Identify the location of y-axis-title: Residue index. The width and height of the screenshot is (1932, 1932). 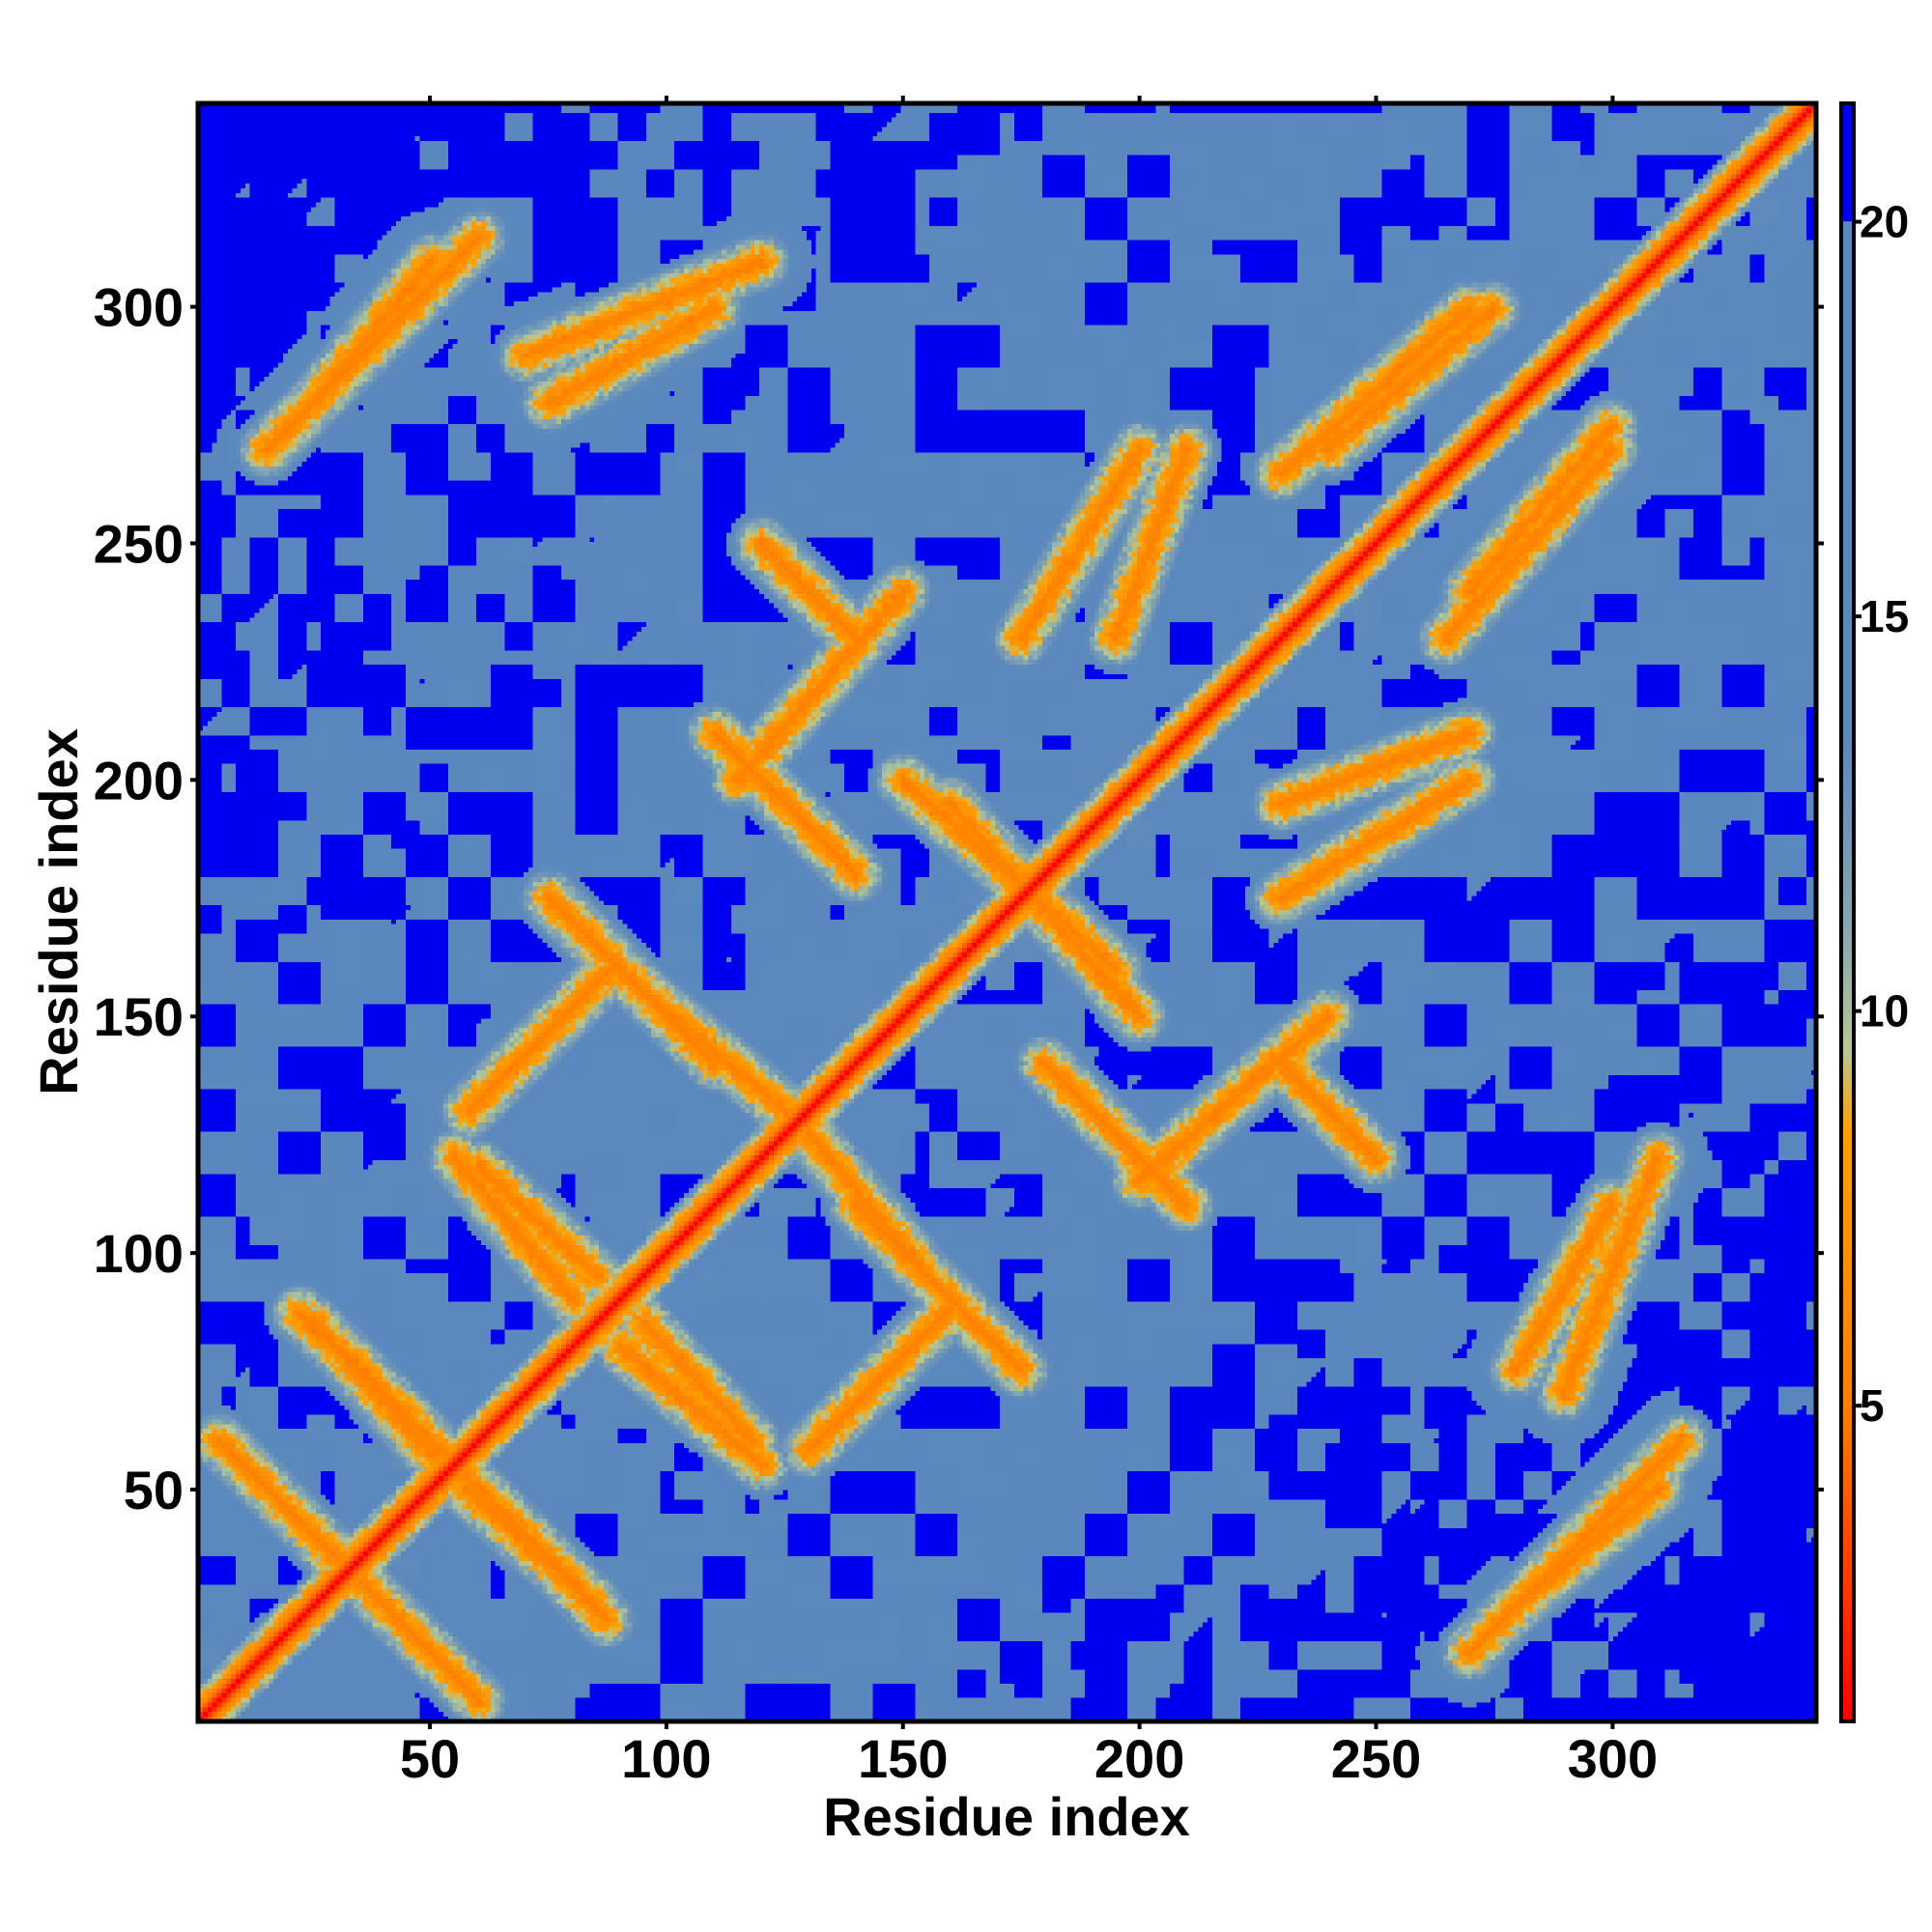
(58, 911).